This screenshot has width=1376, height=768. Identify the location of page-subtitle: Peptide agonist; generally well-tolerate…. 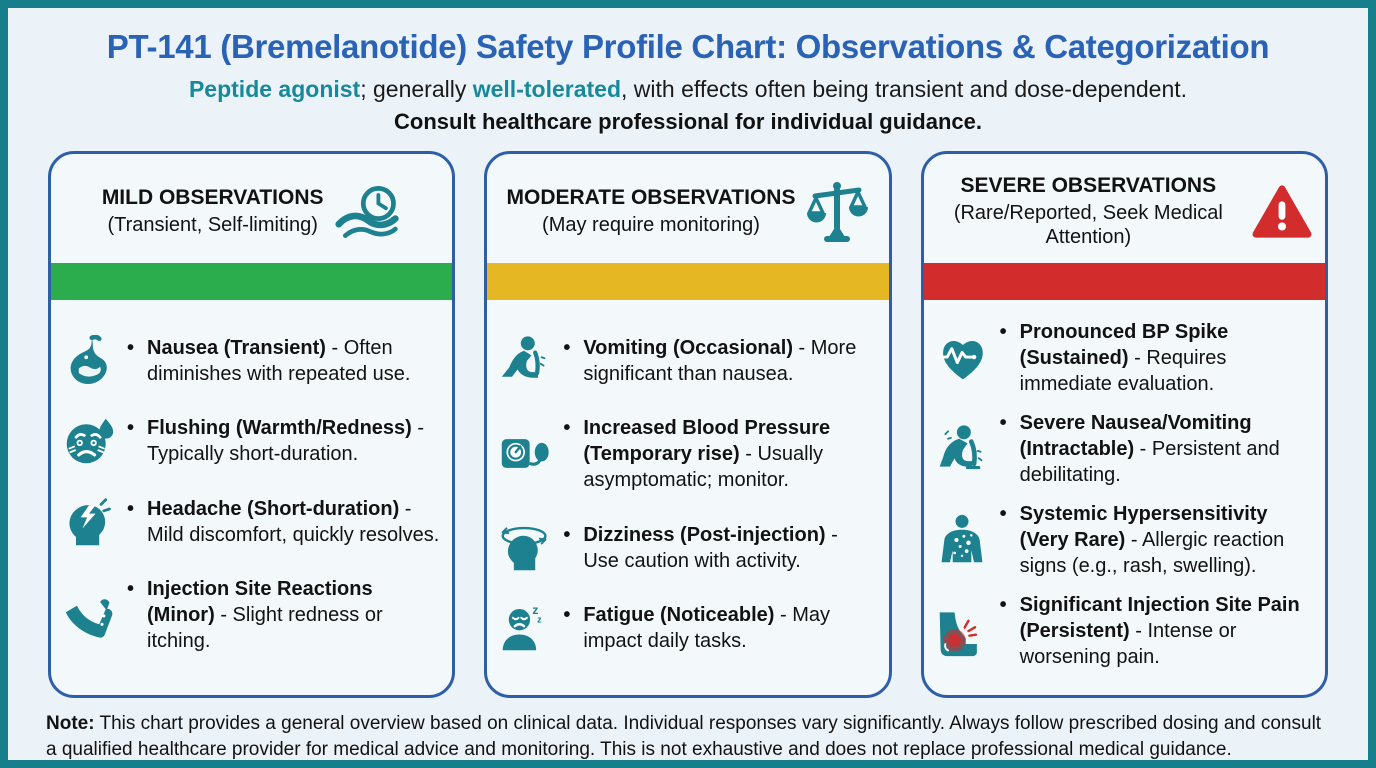
(688, 89).